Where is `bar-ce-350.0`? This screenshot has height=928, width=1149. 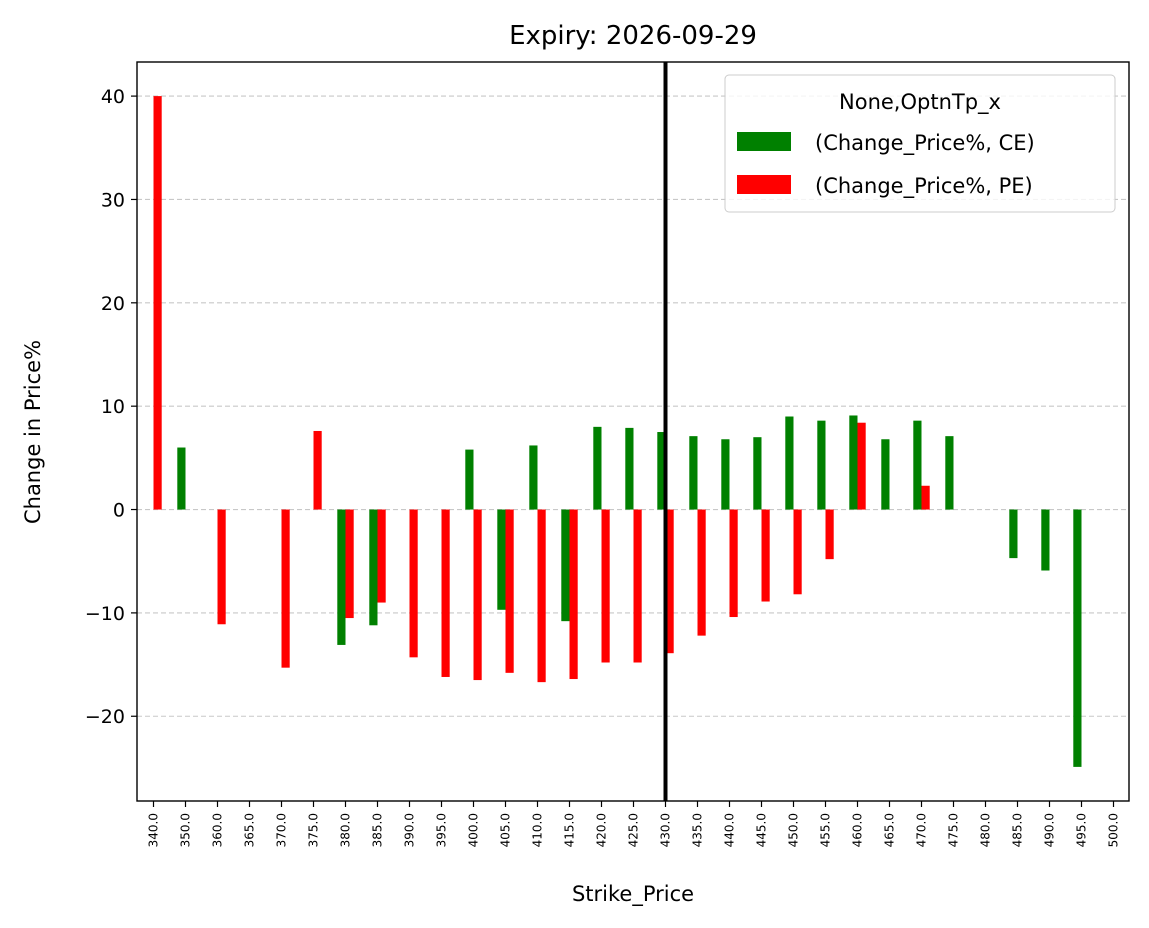
bar-ce-350.0 is located at coordinates (181, 478).